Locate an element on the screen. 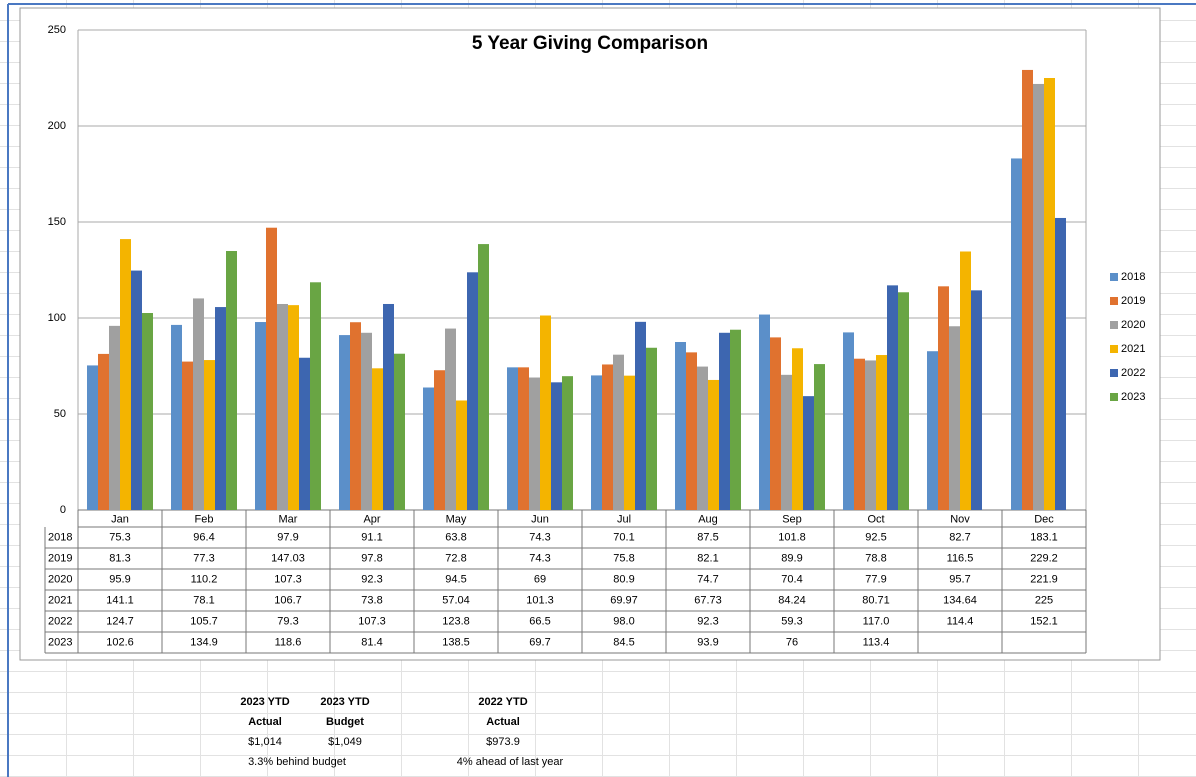 This screenshot has width=1196, height=777. table-cell: 87.5 is located at coordinates (707, 537).